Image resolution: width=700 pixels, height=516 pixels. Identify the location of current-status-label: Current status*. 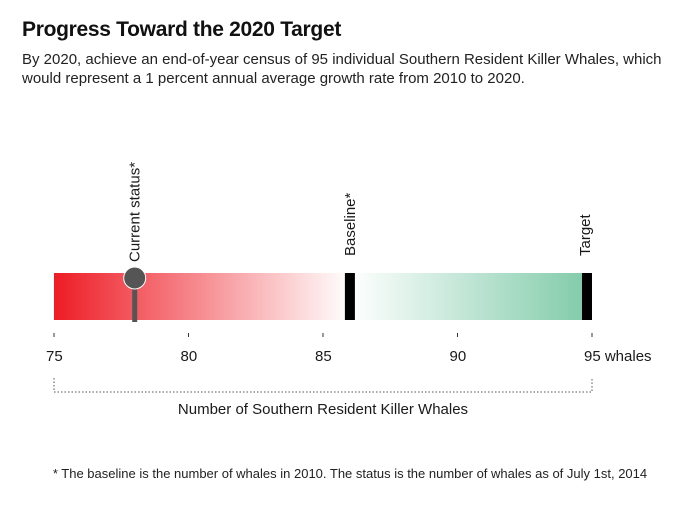
(135, 212).